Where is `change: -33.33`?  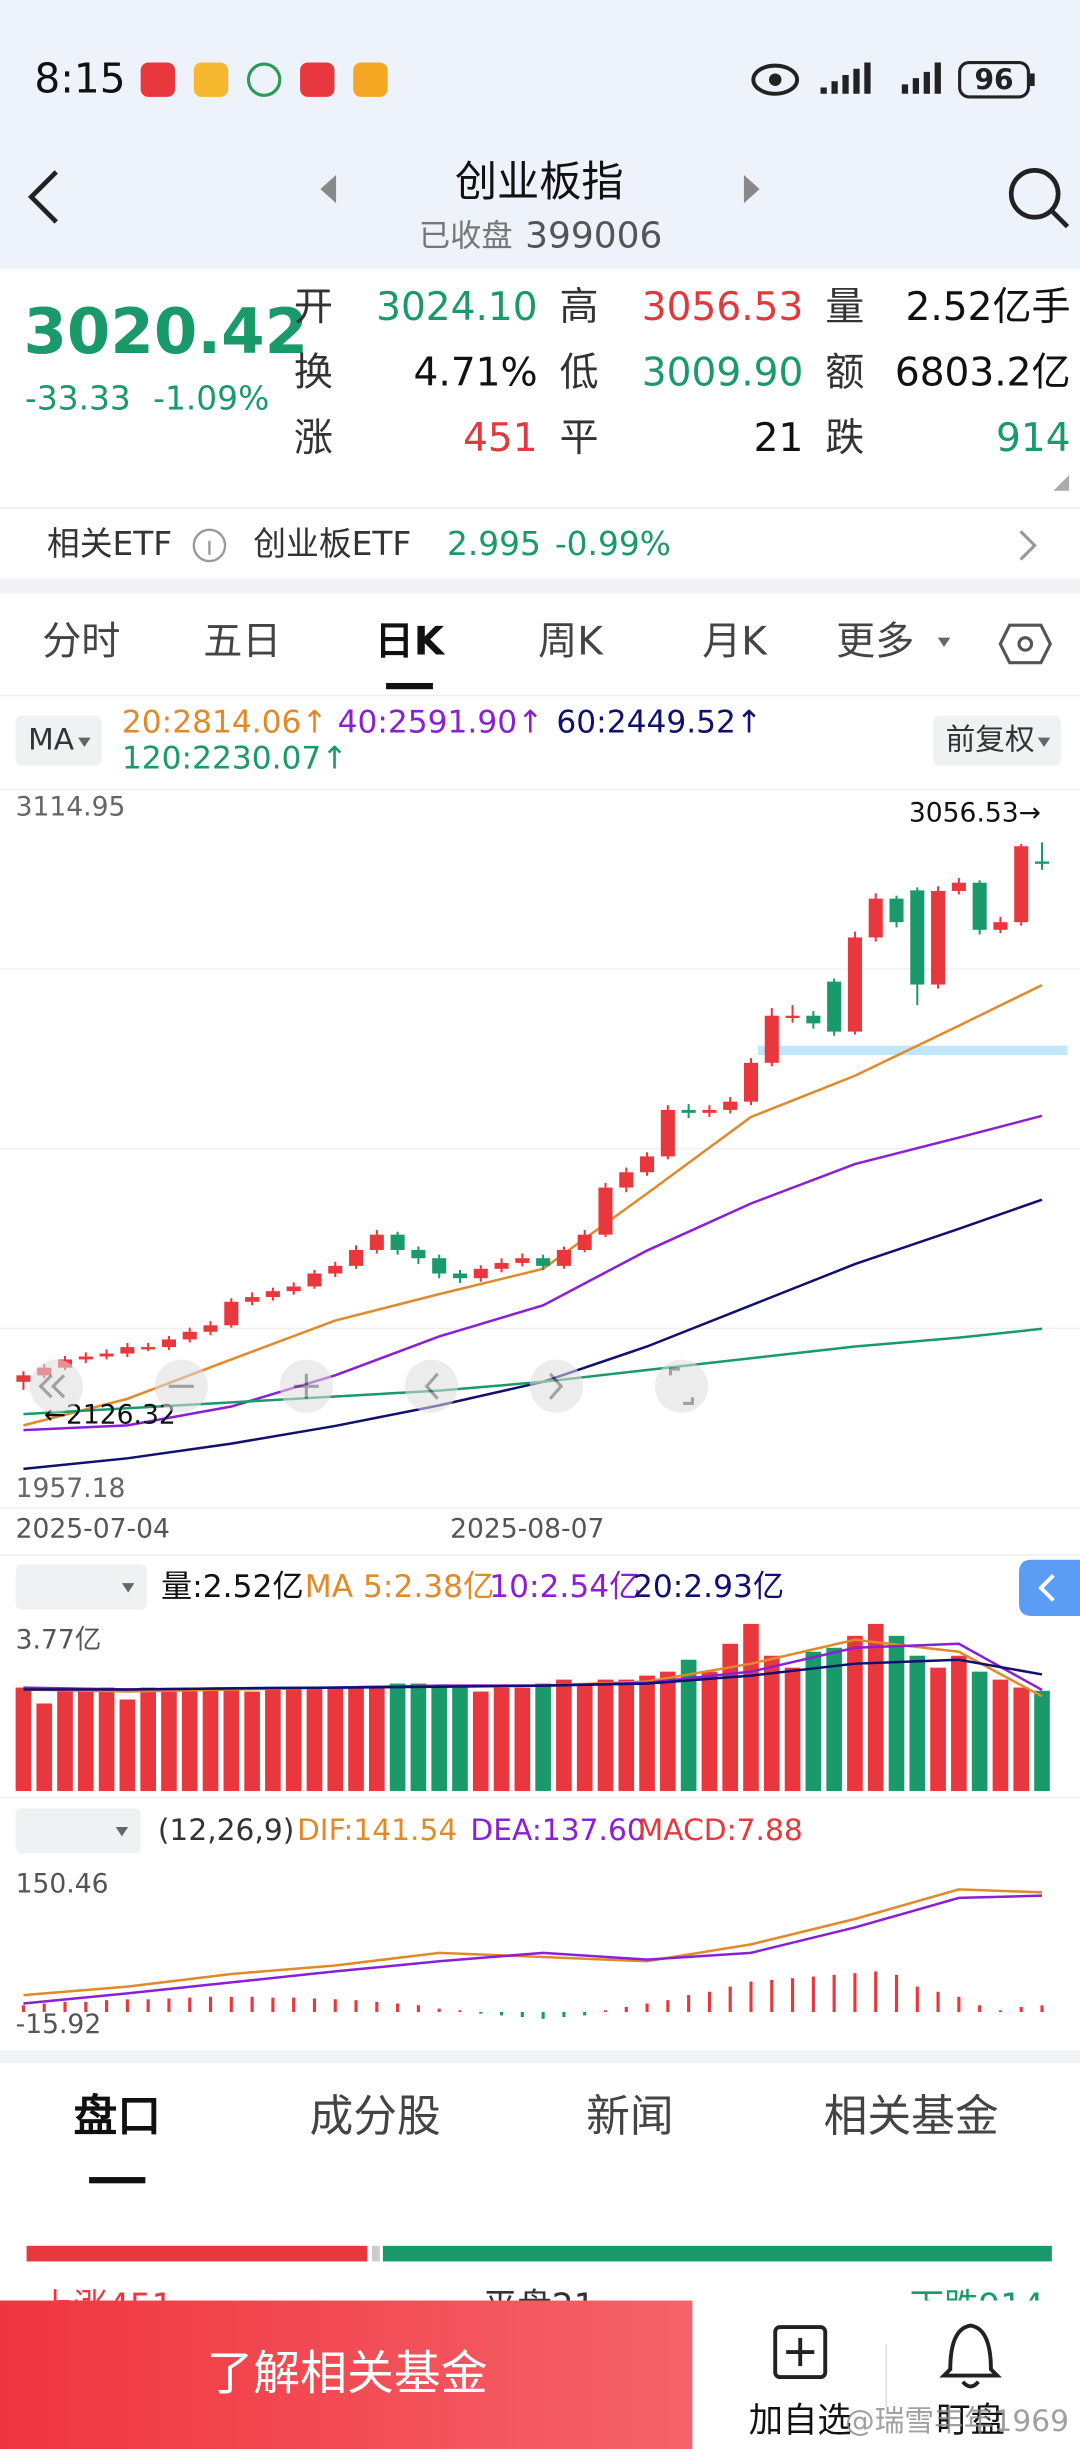
change: -33.33 is located at coordinates (78, 399).